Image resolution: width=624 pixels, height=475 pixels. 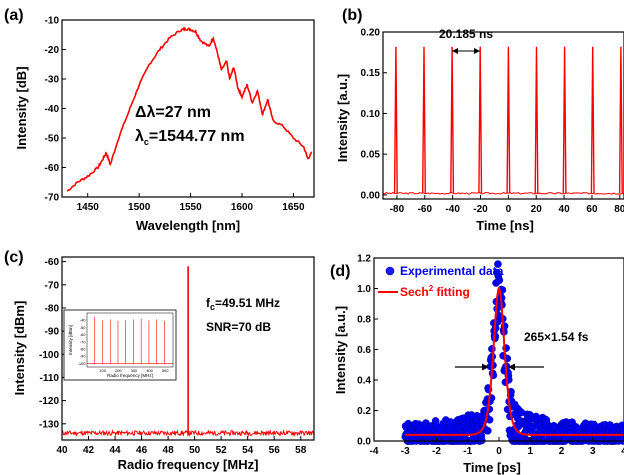 I want to click on panel-a-x-ticks: 1450 1500 1550 1600 1650, so click(x=191, y=203).